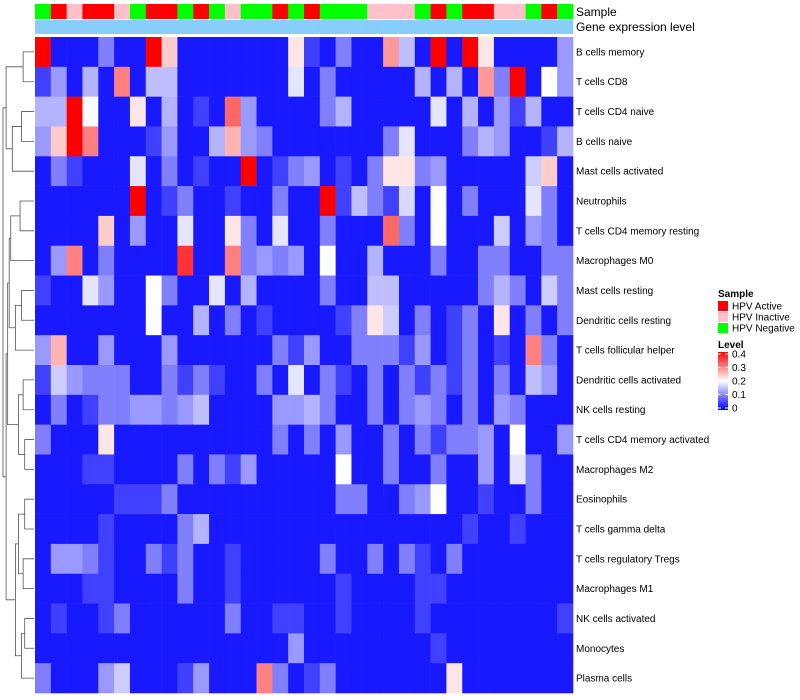  What do you see at coordinates (723, 328) in the screenshot?
I see `legend-swatch` at bounding box center [723, 328].